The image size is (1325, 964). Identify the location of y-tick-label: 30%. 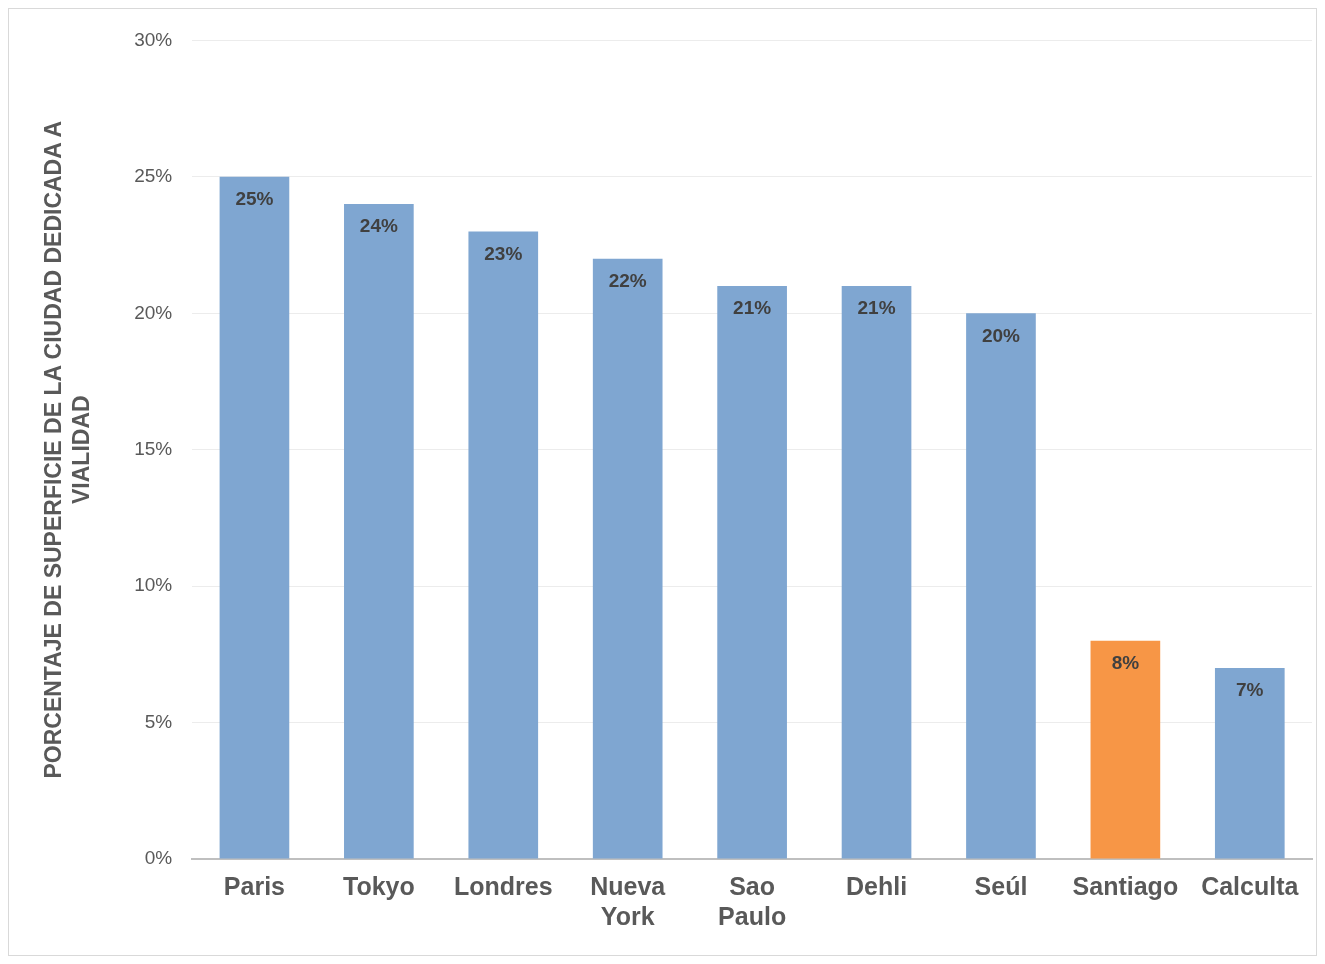
(153, 39).